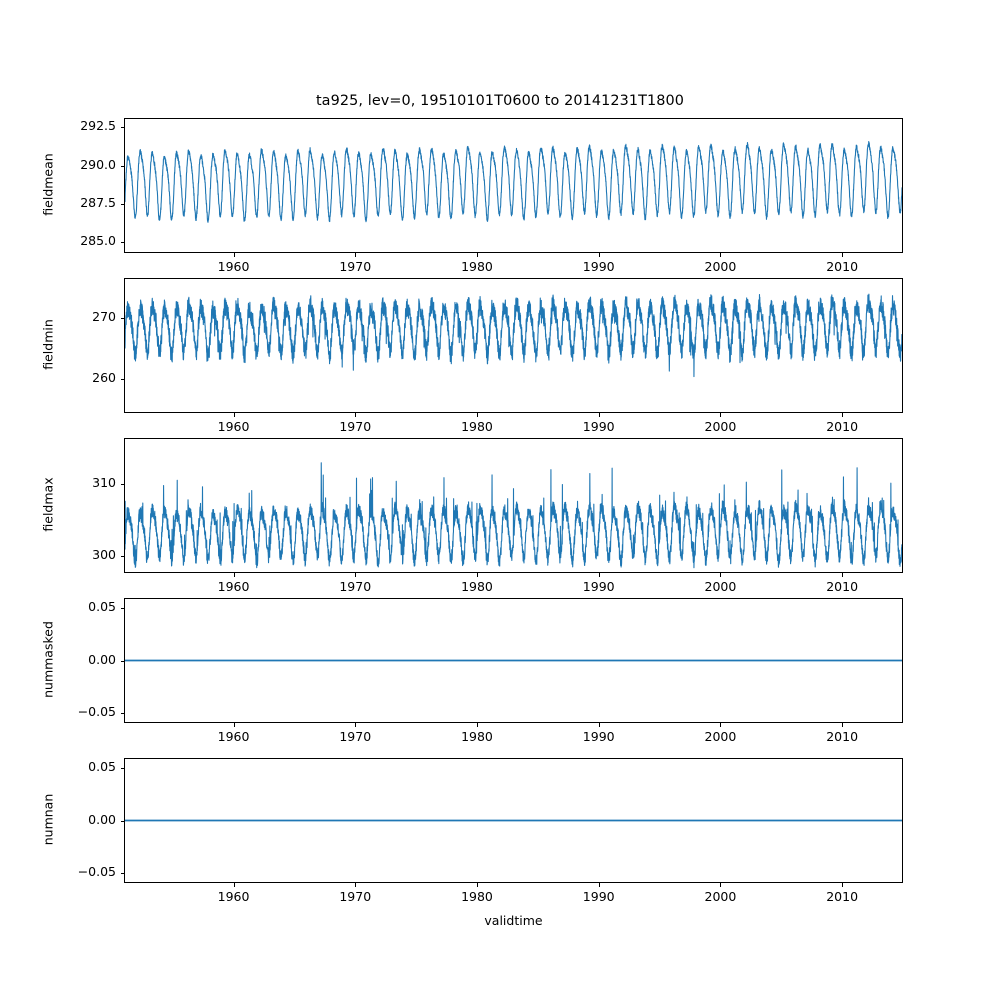  What do you see at coordinates (842, 586) in the screenshot?
I see `xtick-label-fieldmax-5: 2010` at bounding box center [842, 586].